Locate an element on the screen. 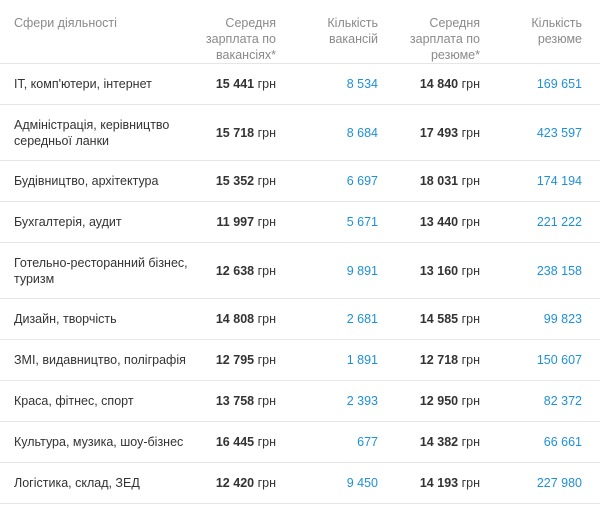 The image size is (600, 514). resumes-count-cell: 423 597 is located at coordinates (548, 132).